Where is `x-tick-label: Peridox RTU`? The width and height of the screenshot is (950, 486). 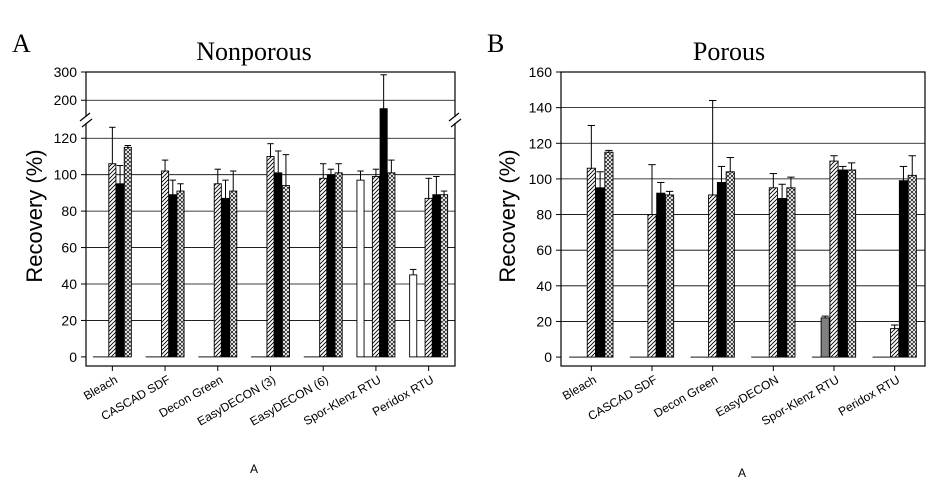
x-tick-label: Peridox RTU is located at coordinates (869, 395).